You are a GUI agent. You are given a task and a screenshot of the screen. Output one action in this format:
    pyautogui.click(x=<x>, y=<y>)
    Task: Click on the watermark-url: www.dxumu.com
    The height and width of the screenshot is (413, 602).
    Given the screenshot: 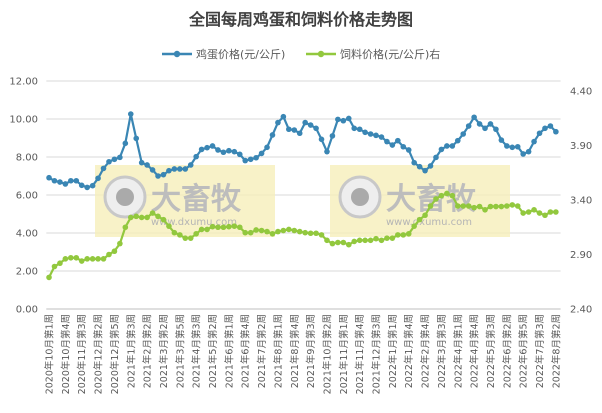 What is the action you would take?
    pyautogui.click(x=194, y=222)
    